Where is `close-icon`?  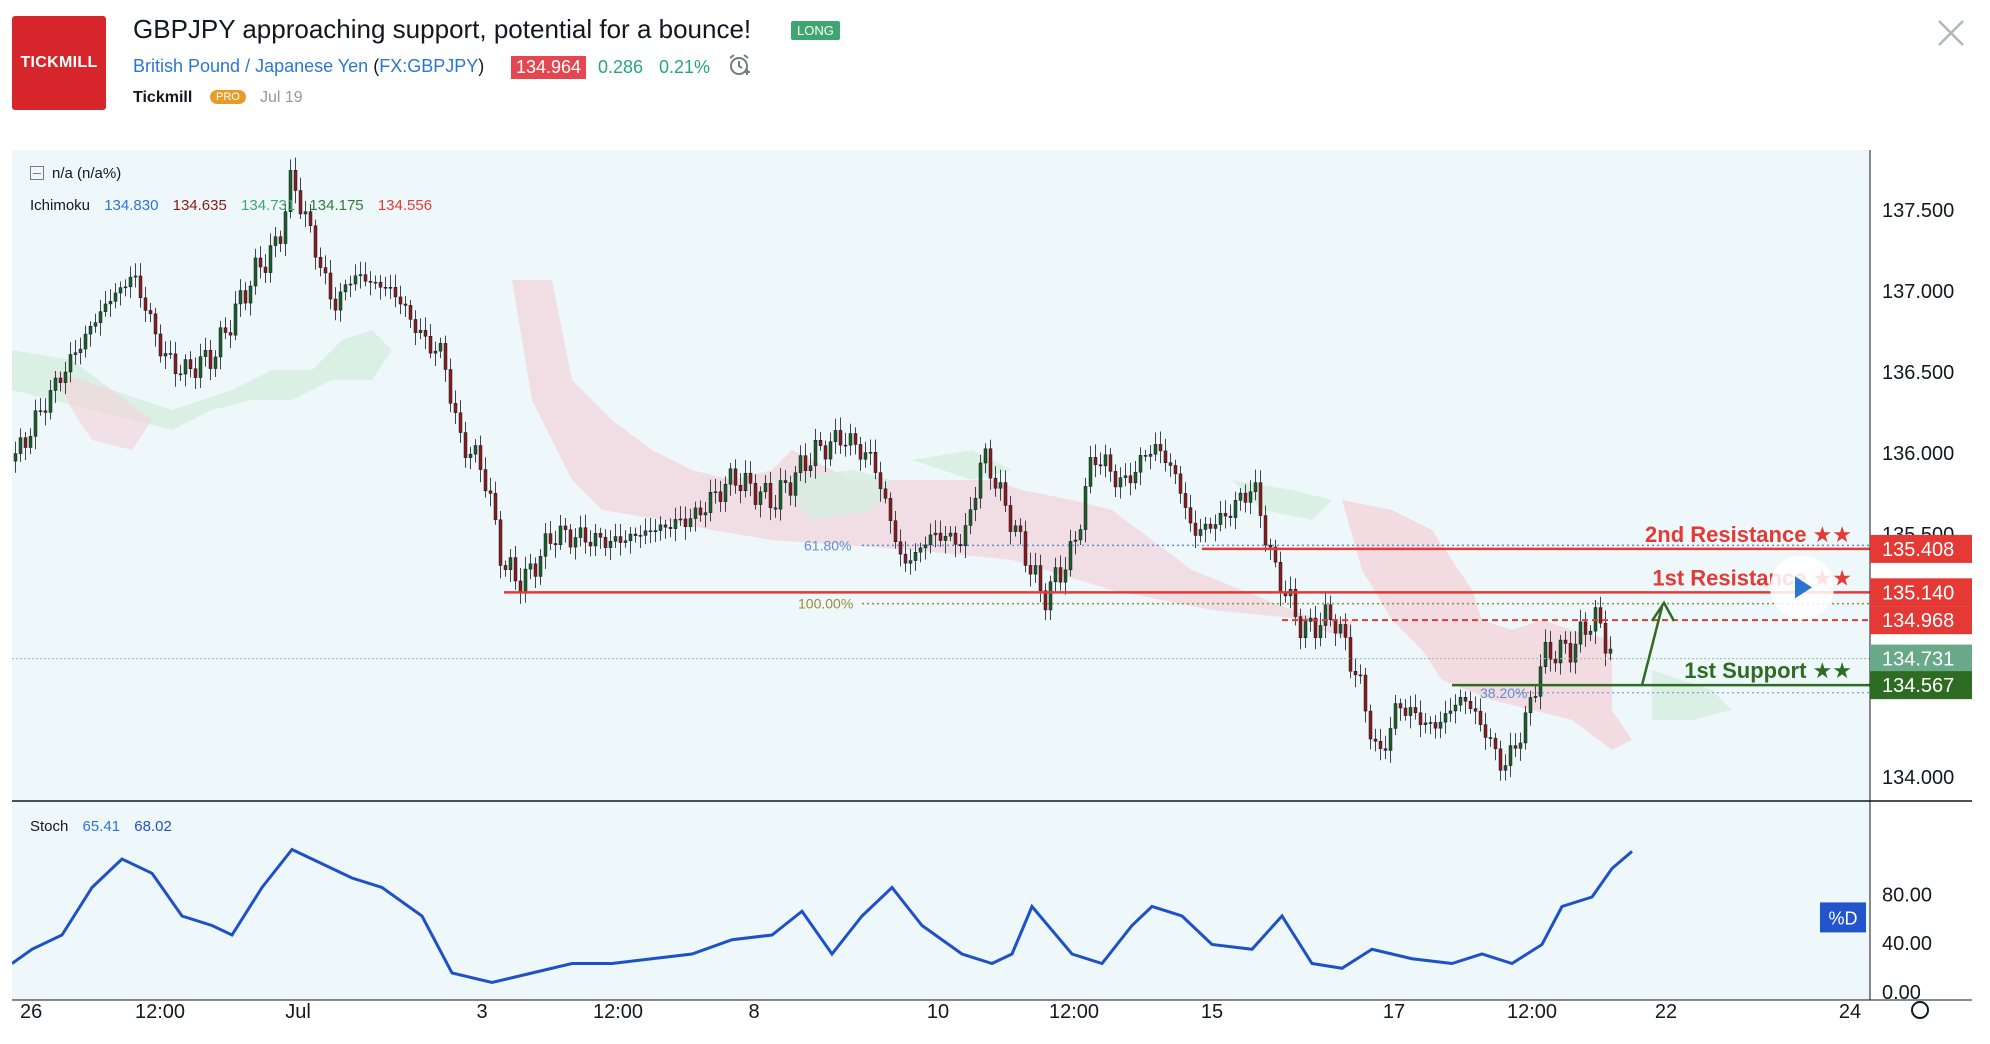
close-icon is located at coordinates (1951, 33).